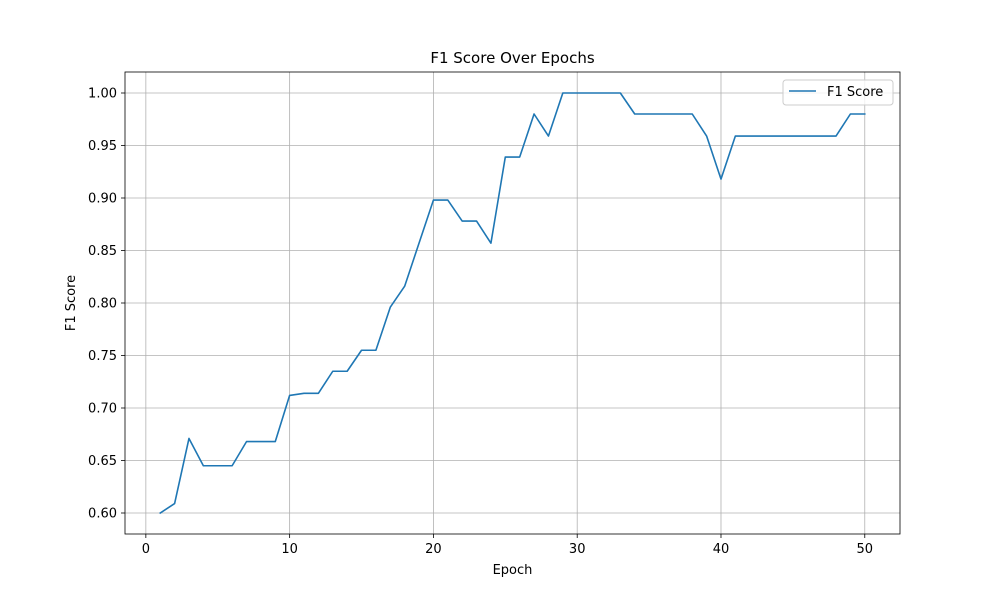 This screenshot has height=600, width=1000. I want to click on legend: F1 Score, so click(838, 92).